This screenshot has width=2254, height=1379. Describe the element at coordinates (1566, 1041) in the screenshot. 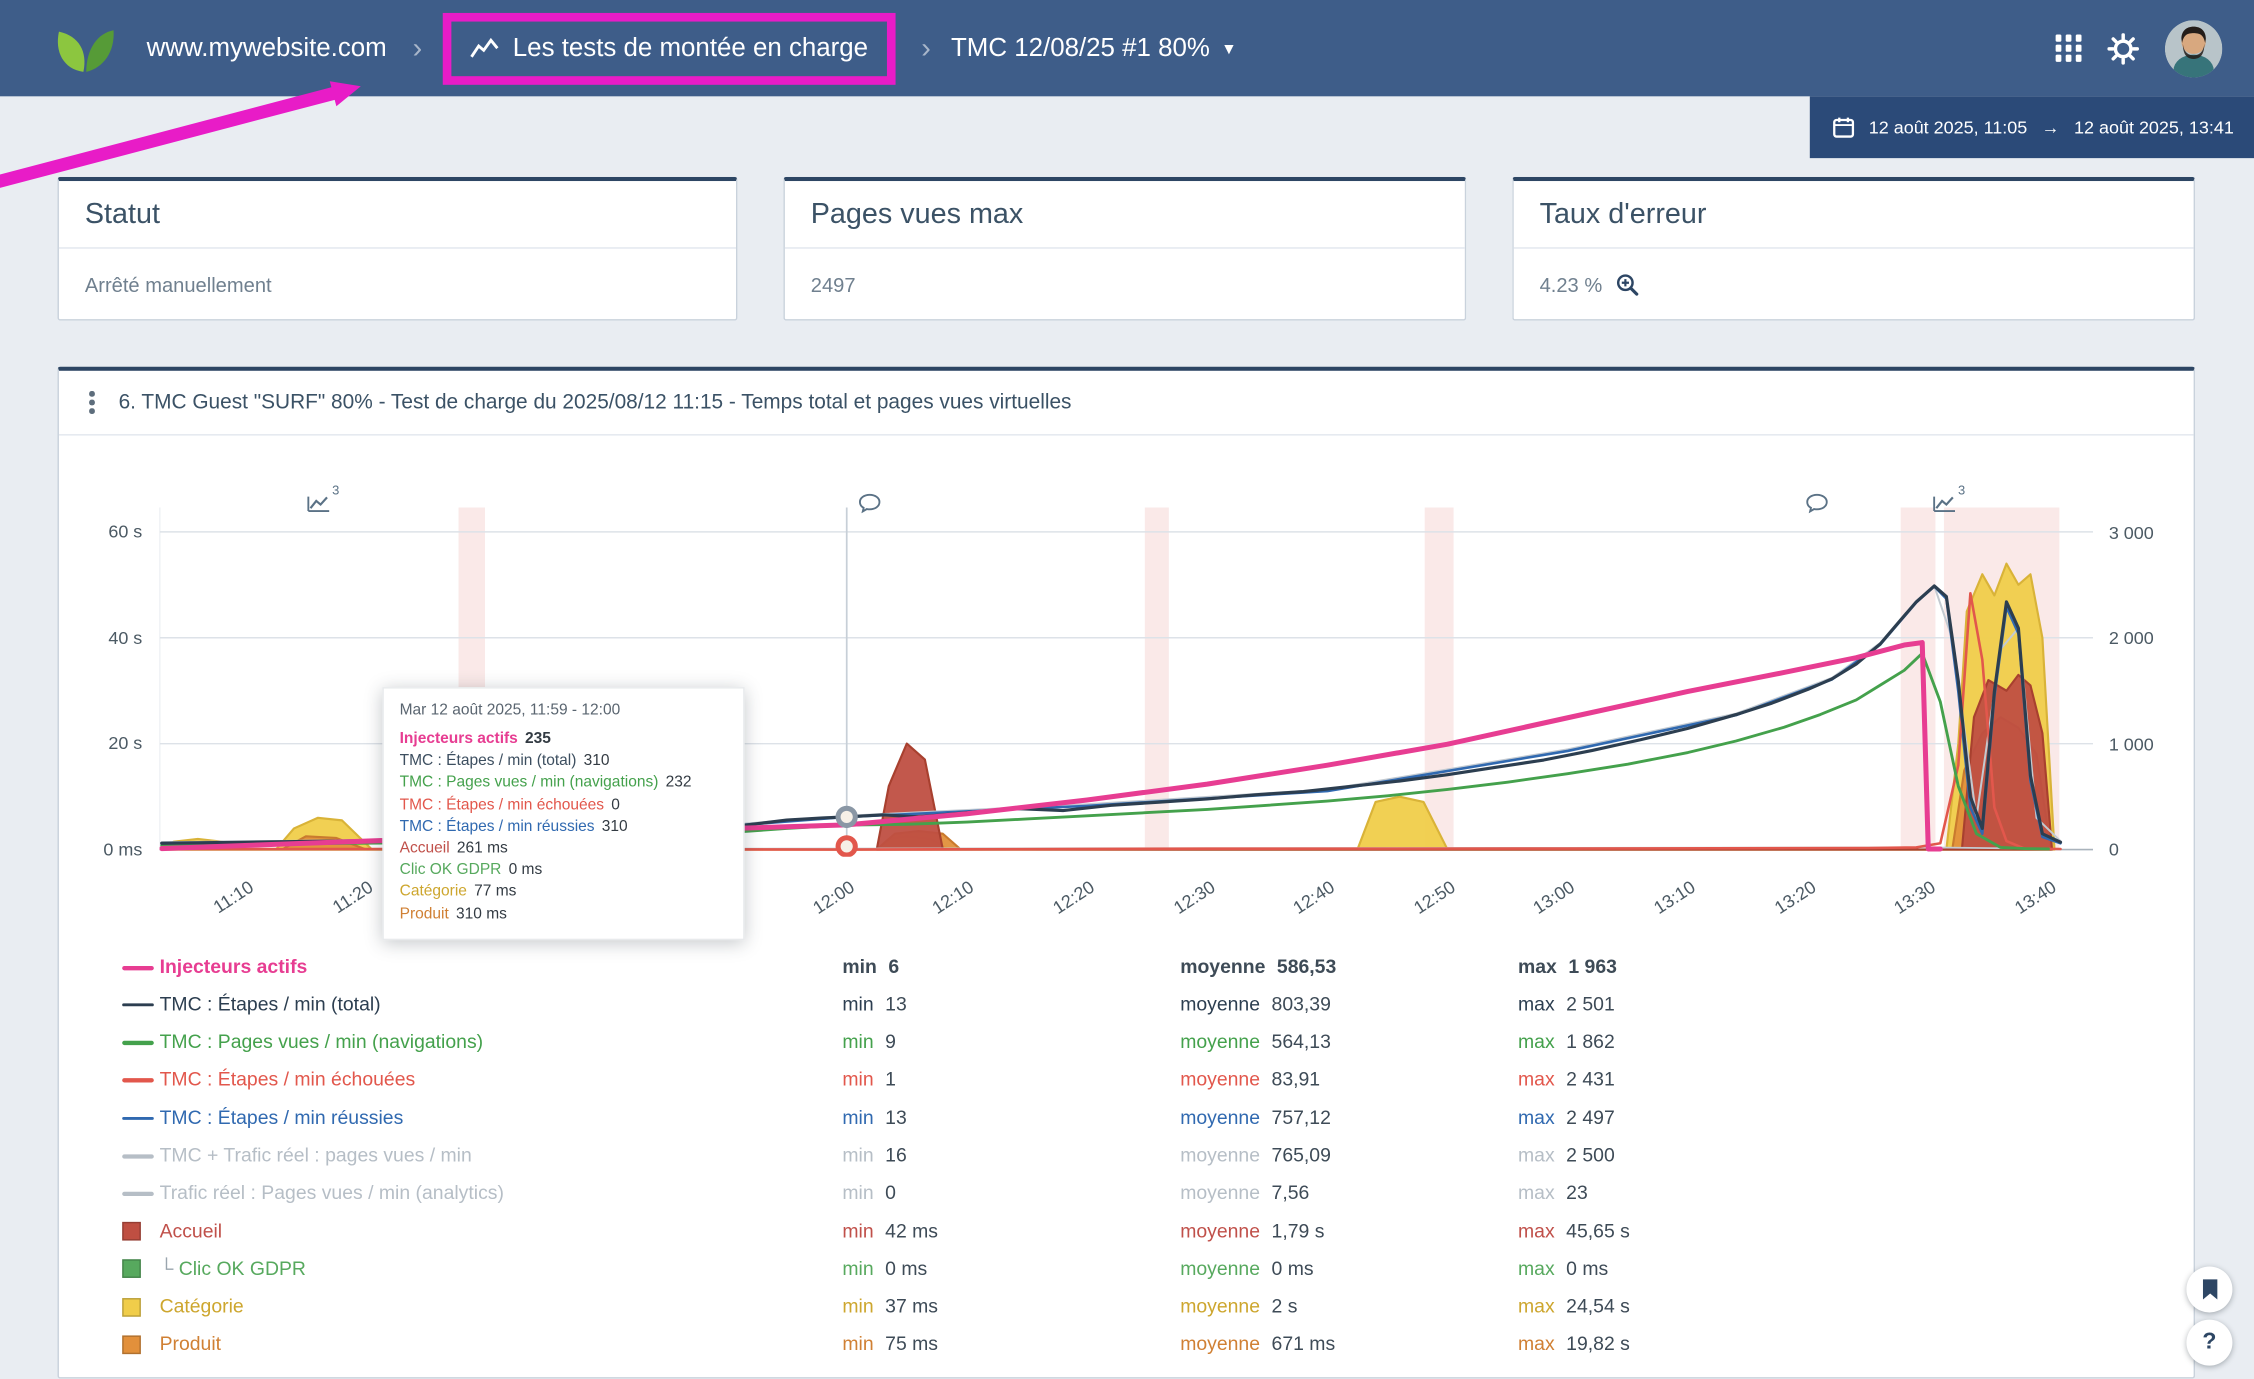

I see `legend-stat-max: max 1 862` at that location.